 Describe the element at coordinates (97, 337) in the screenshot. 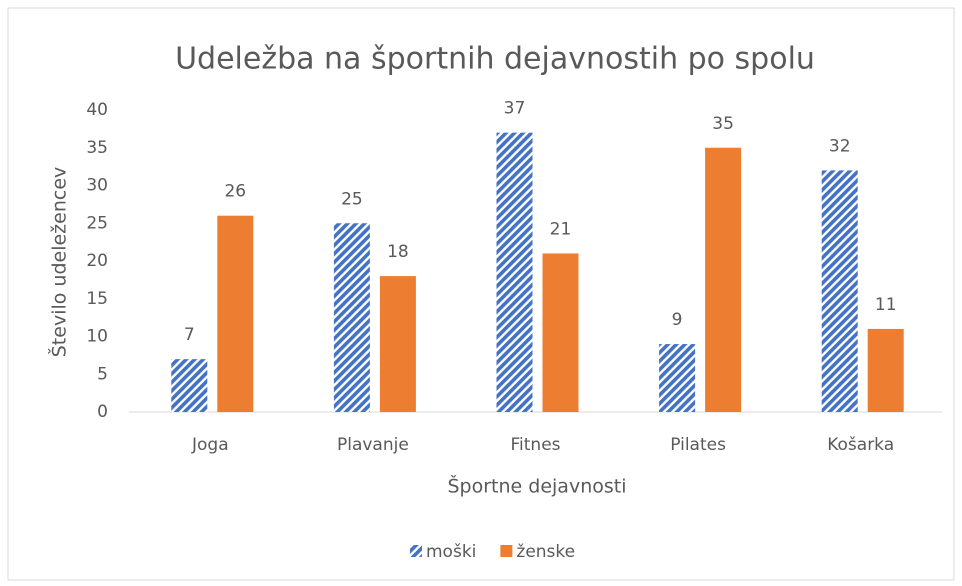

I see `y-tick-label: 10` at that location.